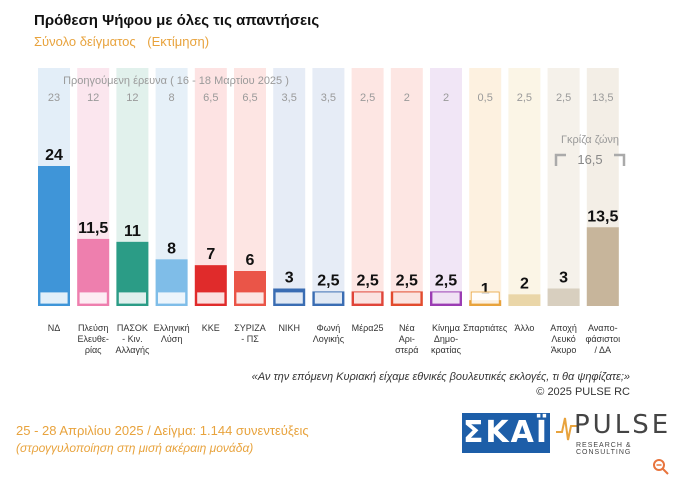 This screenshot has height=482, width=680. Describe the element at coordinates (590, 140) in the screenshot. I see `grey-zone-label: Γκρίζα ζώνη` at that location.